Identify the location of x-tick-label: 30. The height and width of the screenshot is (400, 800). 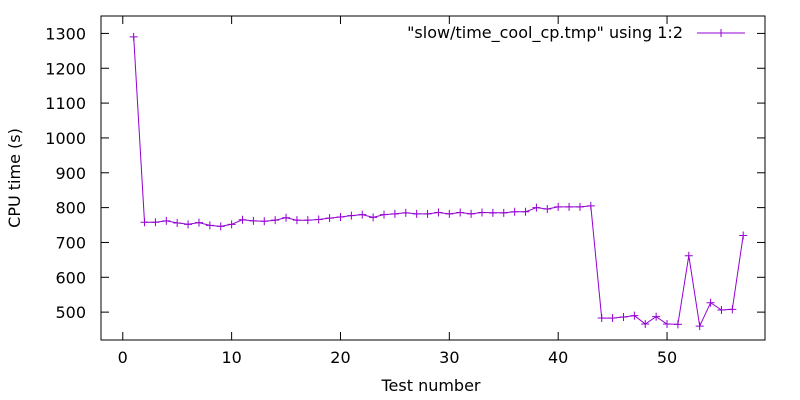
(449, 357).